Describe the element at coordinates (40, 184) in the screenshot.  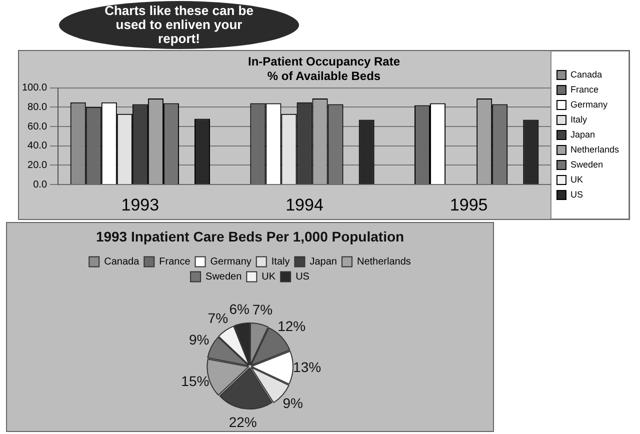
I see `y-tick-label: 0.0` at that location.